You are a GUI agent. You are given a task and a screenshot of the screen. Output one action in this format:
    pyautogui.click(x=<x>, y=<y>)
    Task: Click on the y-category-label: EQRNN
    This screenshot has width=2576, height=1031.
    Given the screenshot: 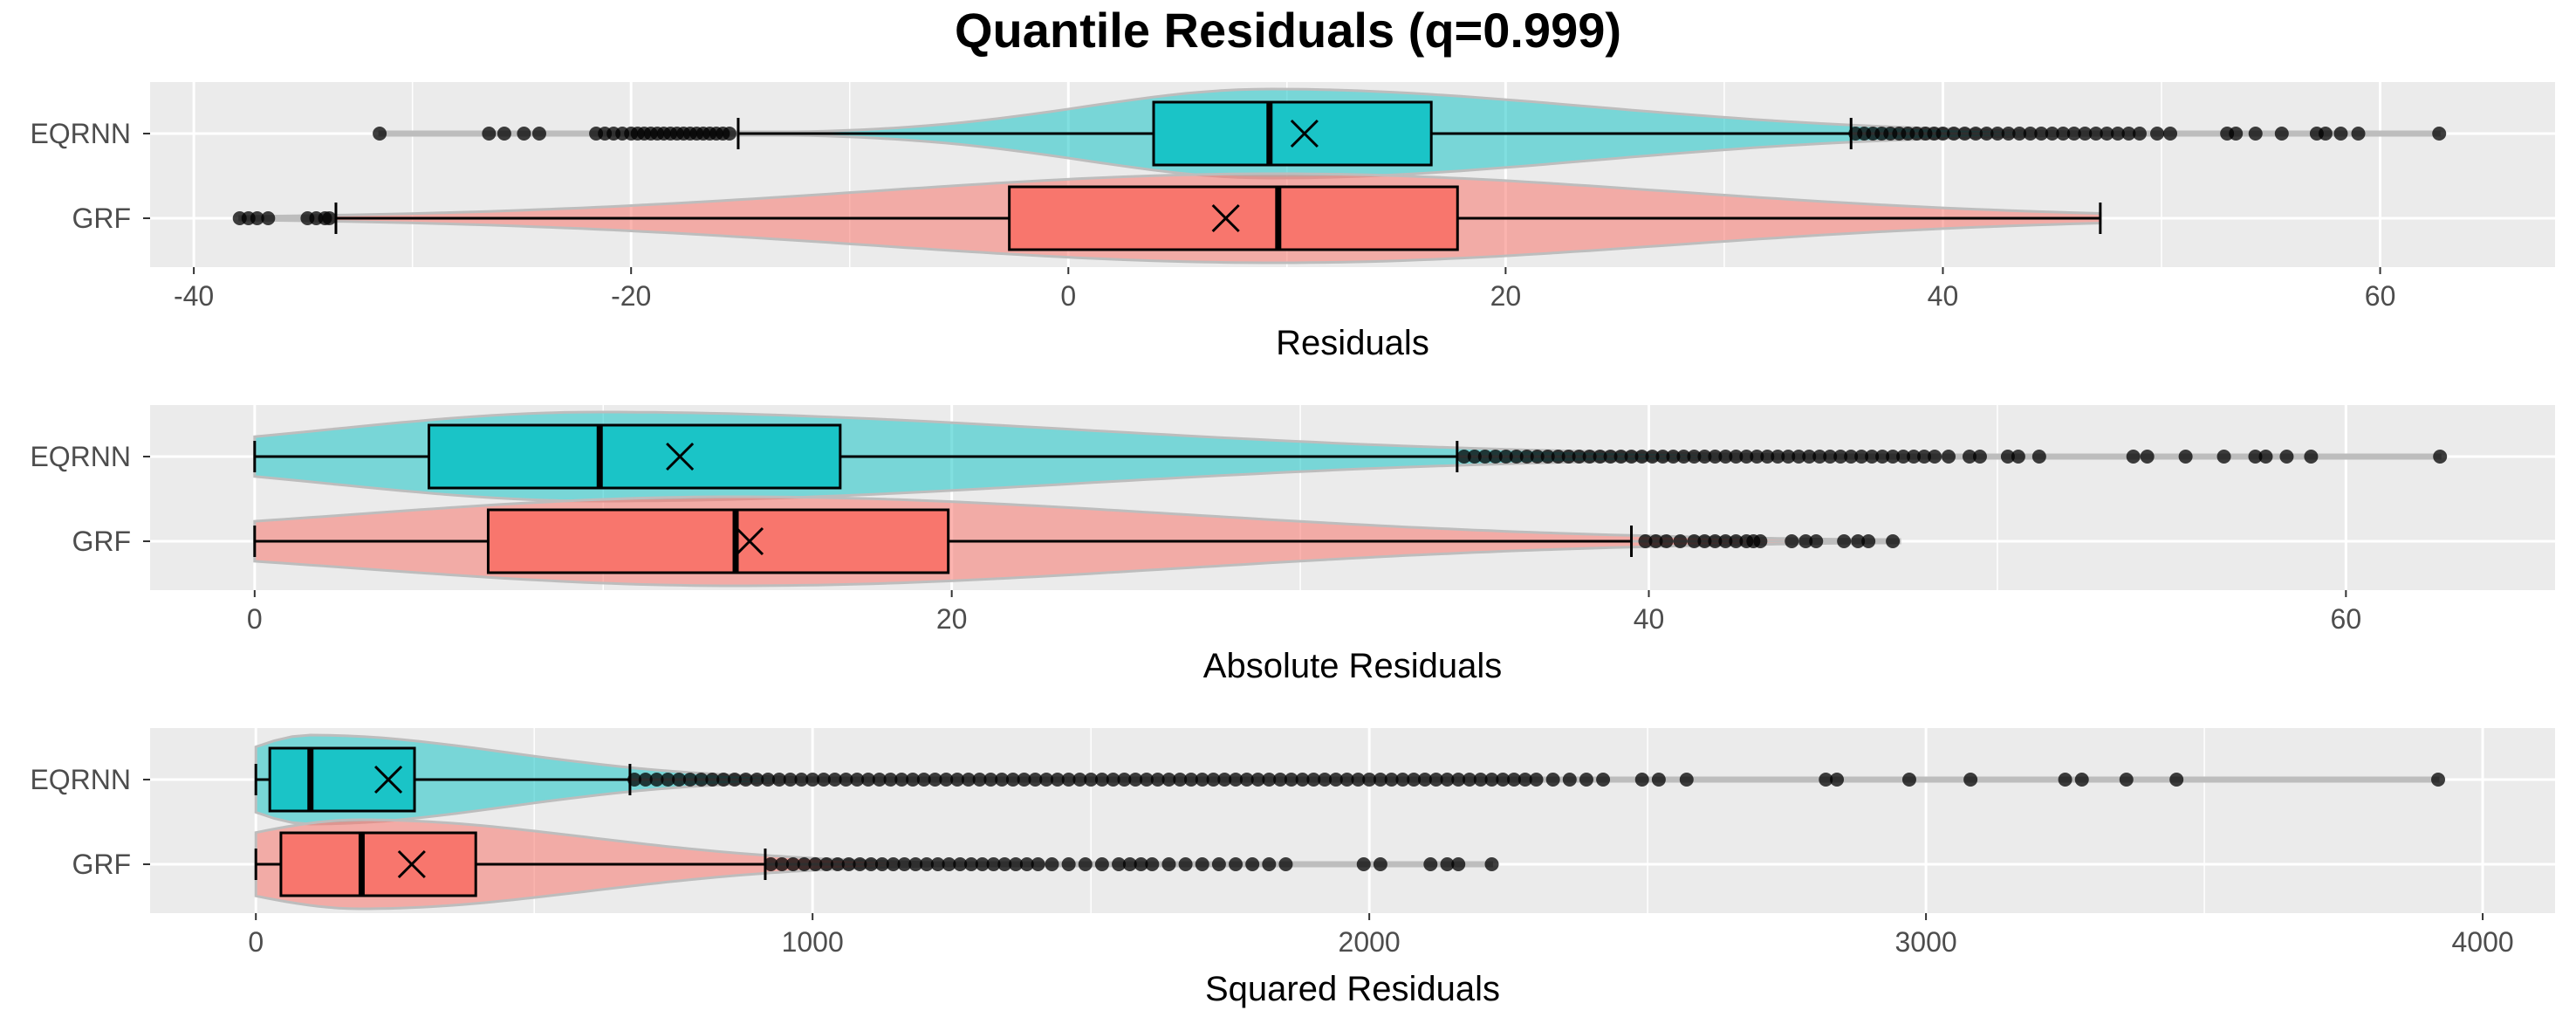 What is the action you would take?
    pyautogui.click(x=81, y=456)
    